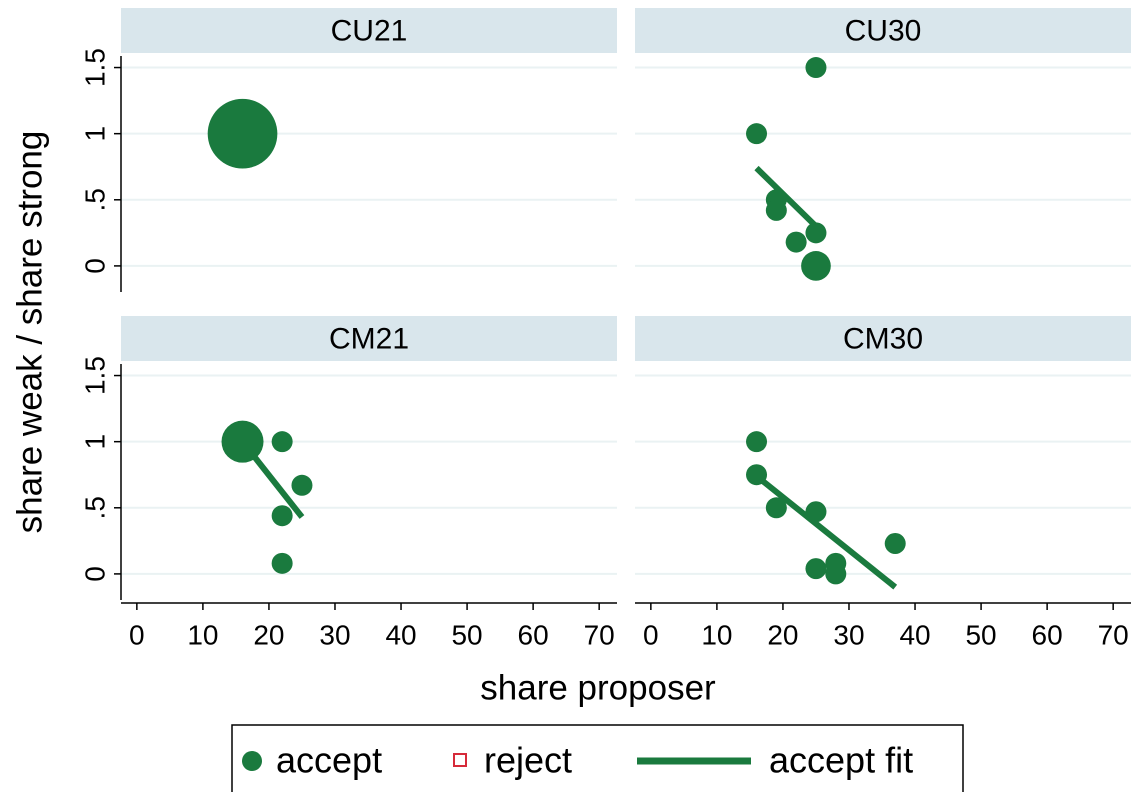 The width and height of the screenshot is (1145, 792). I want to click on y-axis-title: share weak / share strong, so click(29, 332).